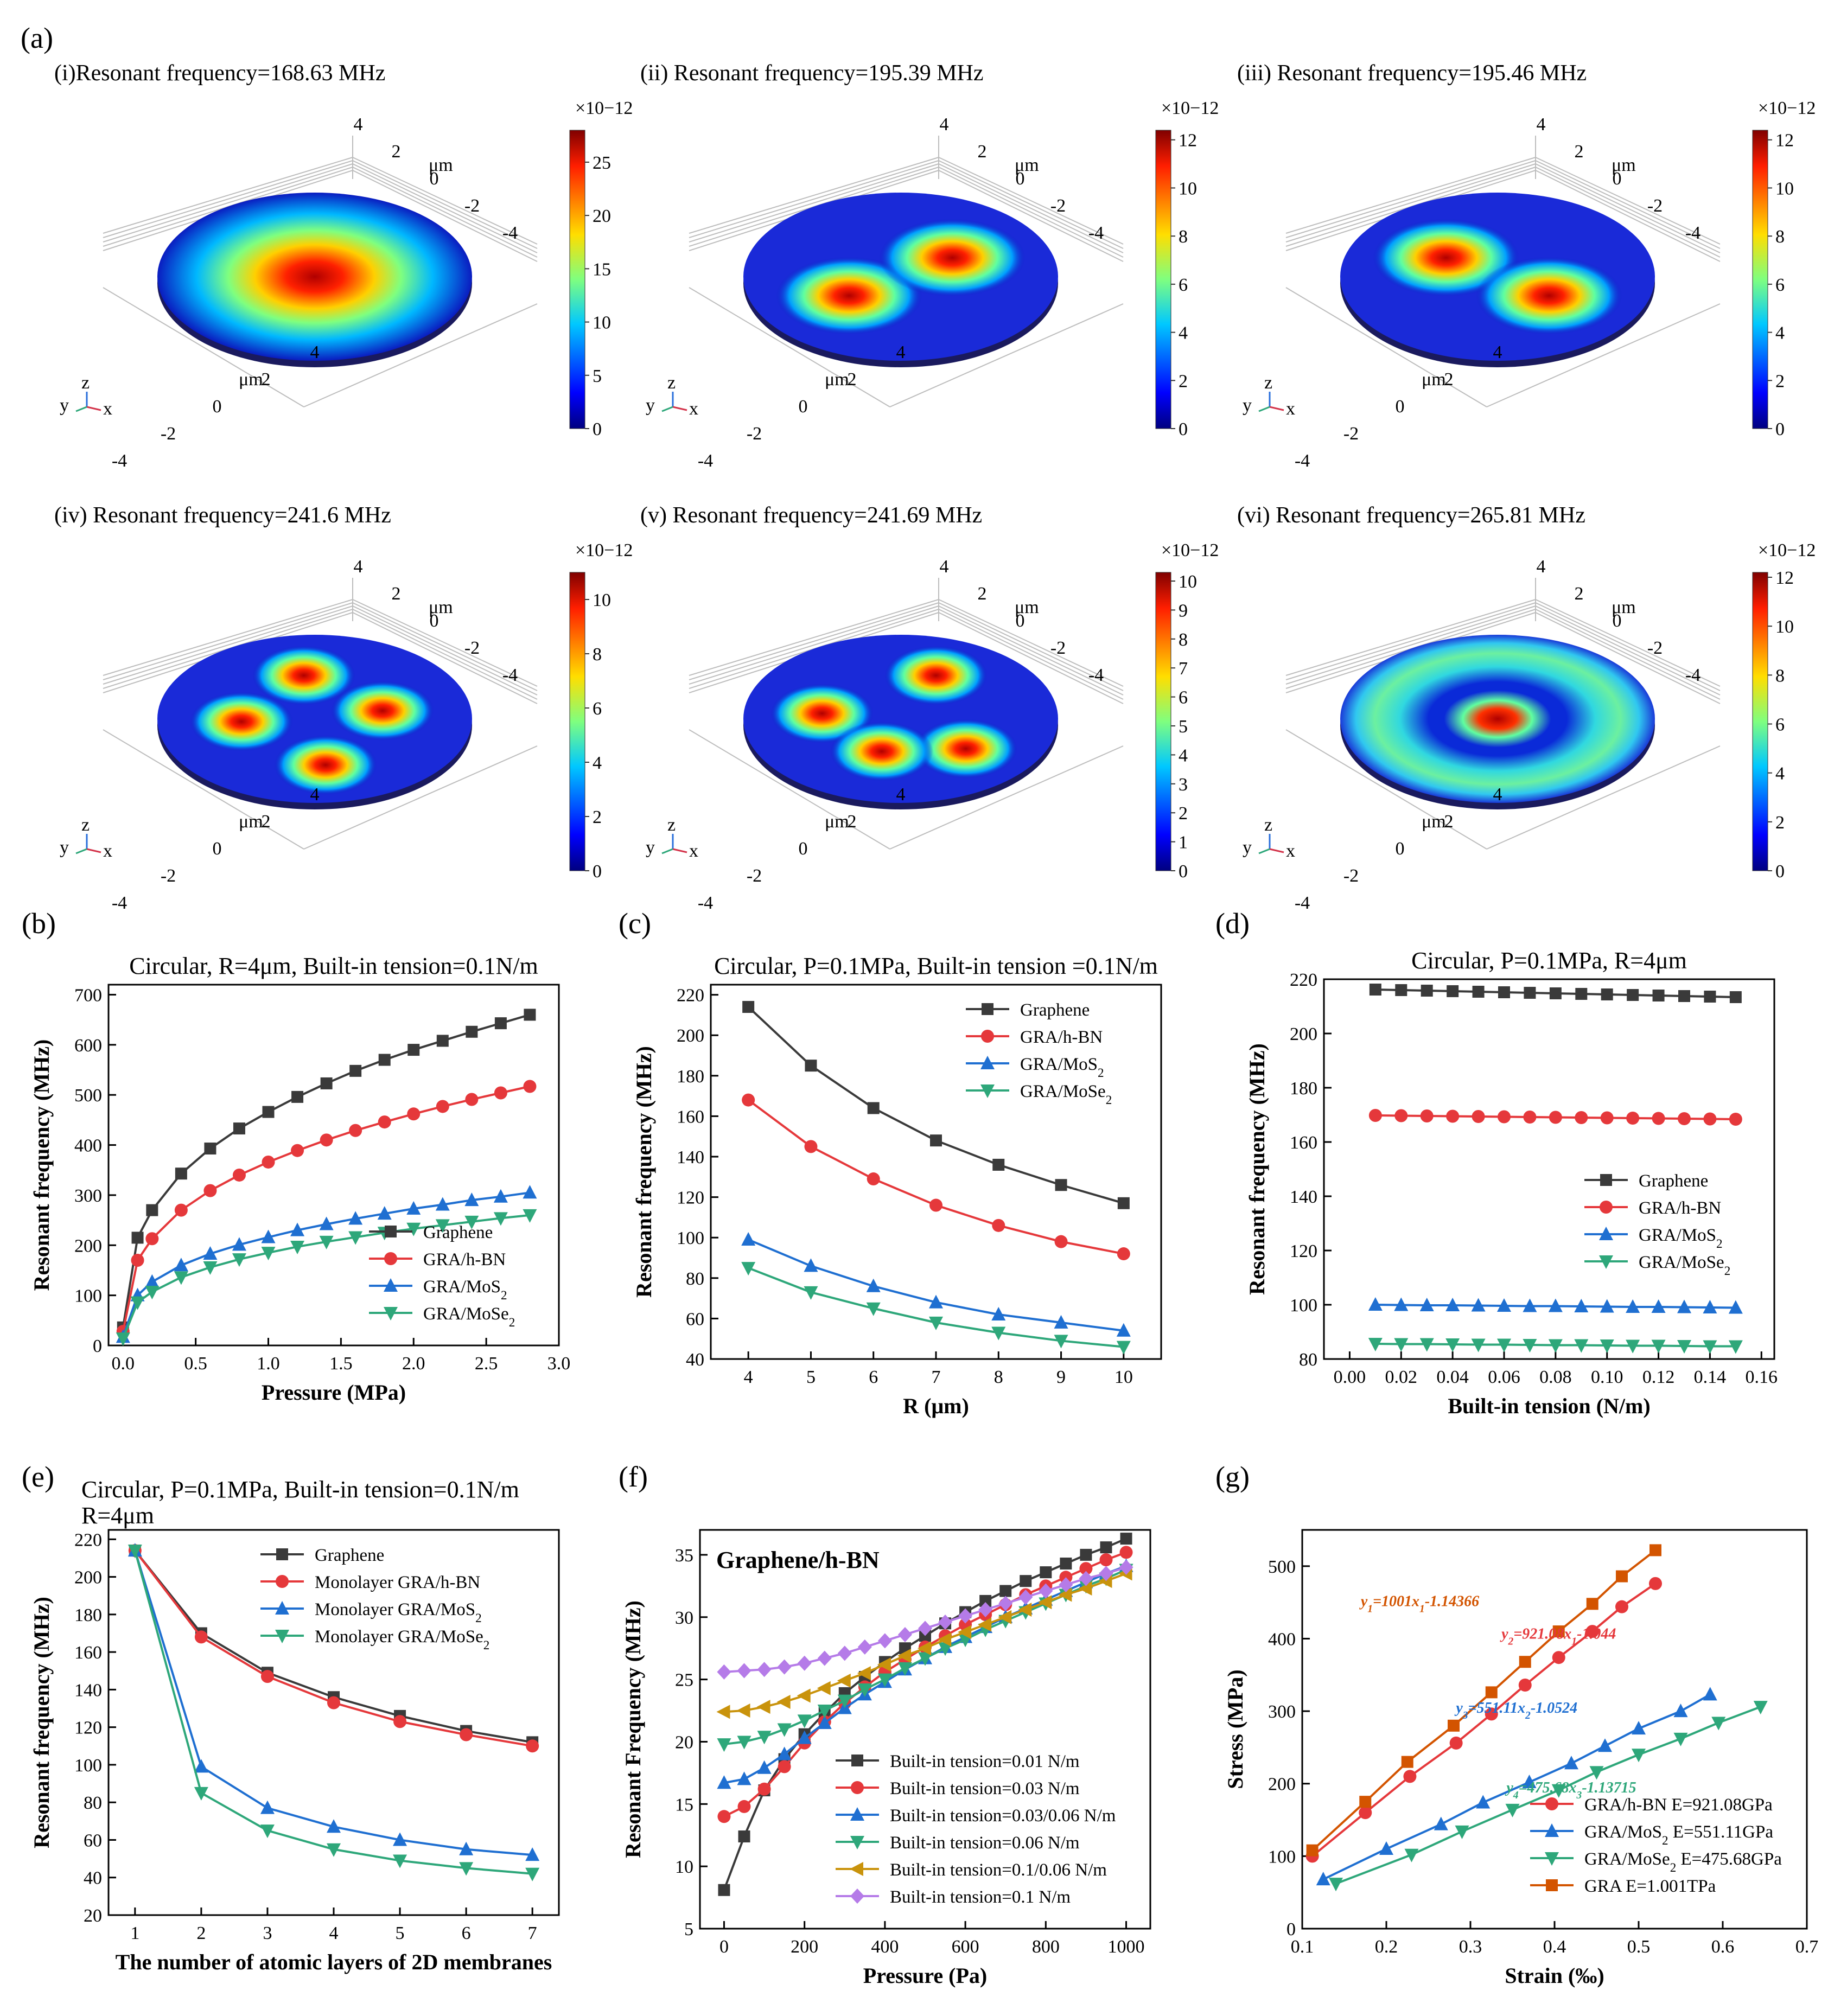 The image size is (1847, 2016). What do you see at coordinates (690, 1077) in the screenshot?
I see `y-tick-label: 180` at bounding box center [690, 1077].